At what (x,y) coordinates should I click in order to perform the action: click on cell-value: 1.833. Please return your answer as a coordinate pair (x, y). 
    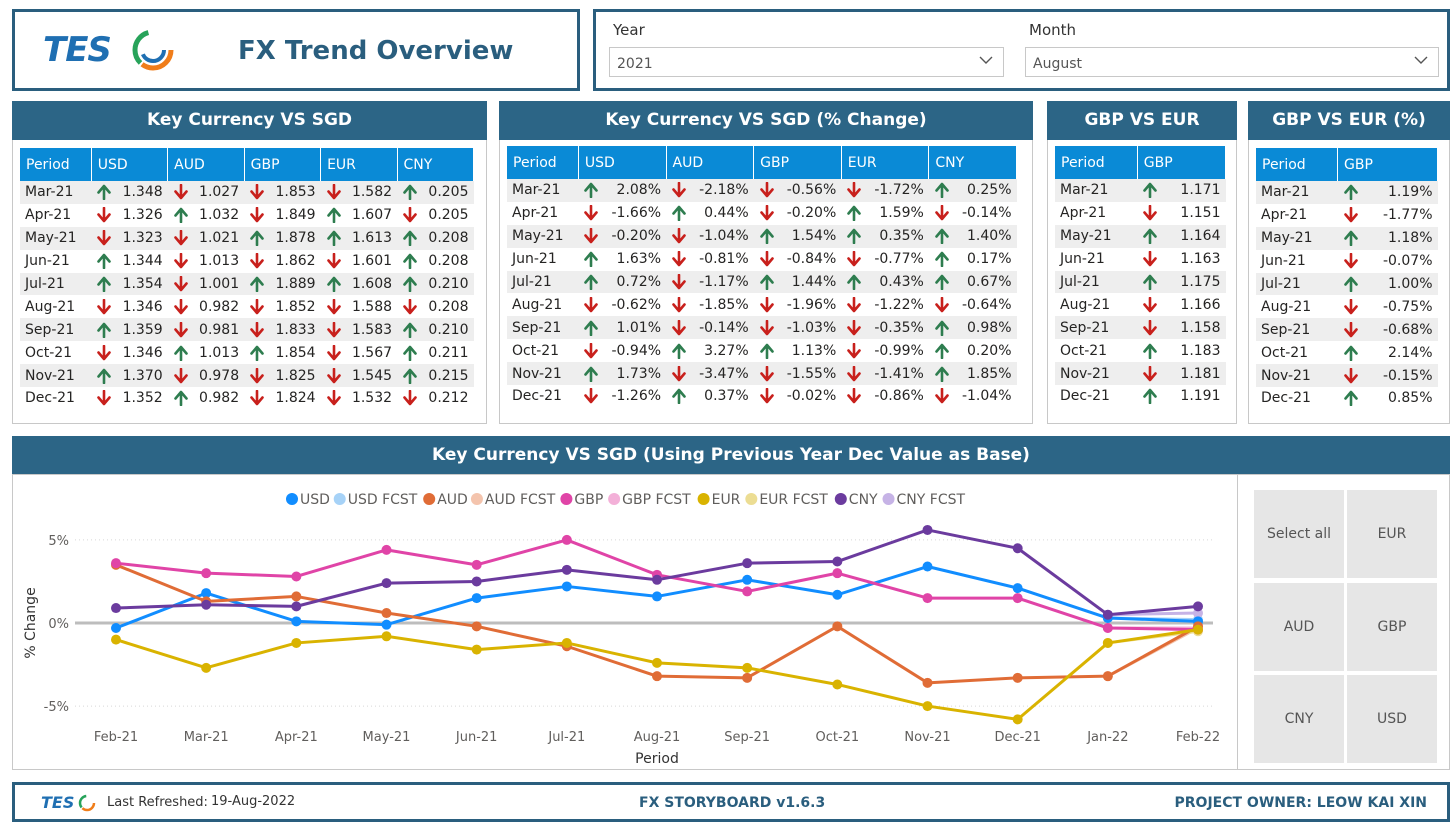
    Looking at the image, I should click on (295, 329).